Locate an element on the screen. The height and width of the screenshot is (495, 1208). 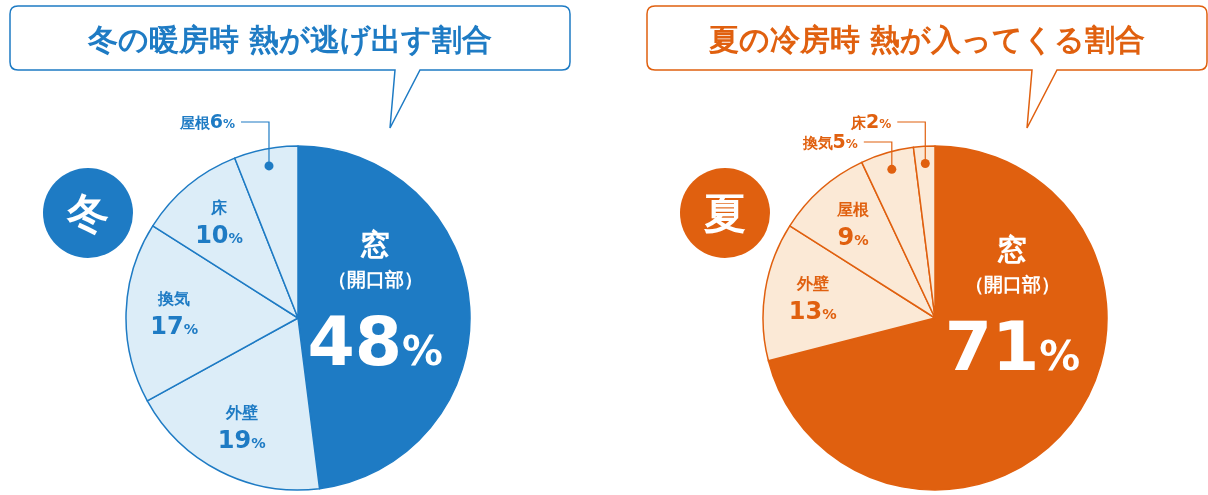
chart-title: 冬の暖房時 熱が逃げ出す割合 is located at coordinates (289, 39).